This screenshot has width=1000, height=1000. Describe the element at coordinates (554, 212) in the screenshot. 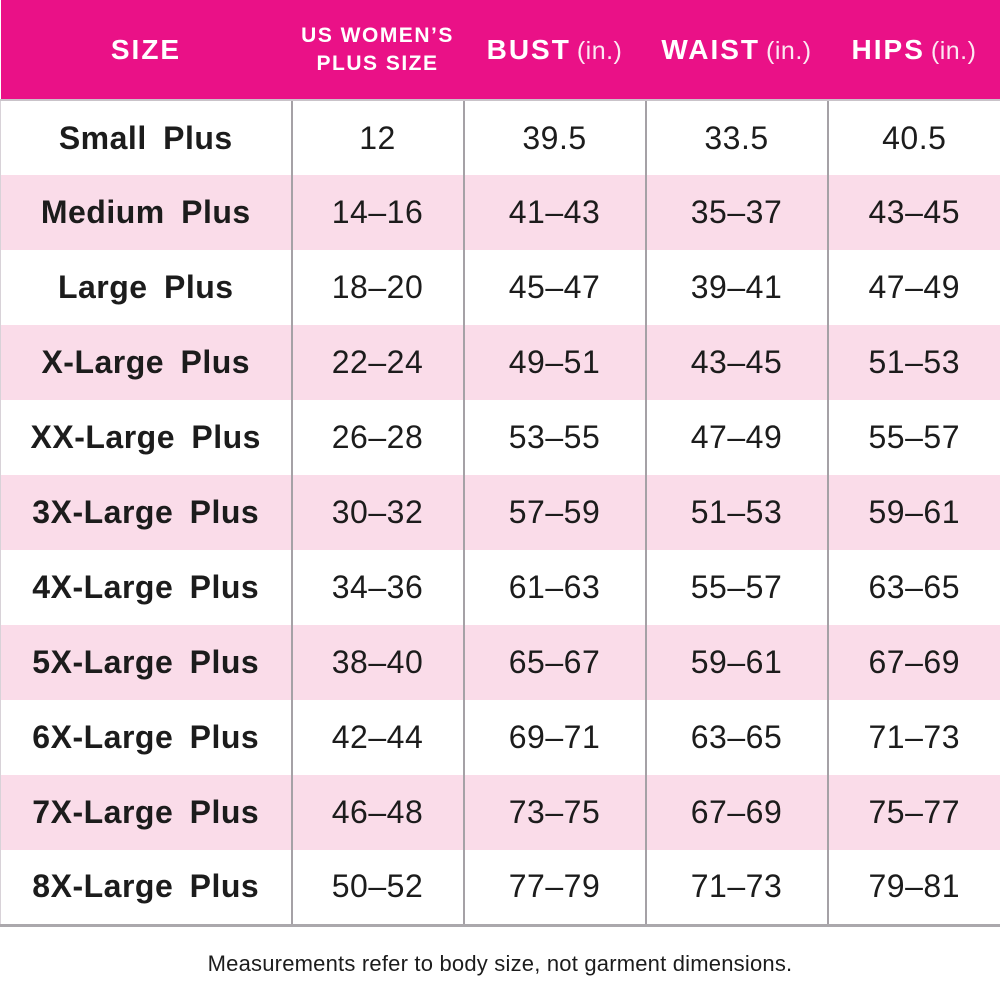

I see `bust-cell: 41–43` at that location.